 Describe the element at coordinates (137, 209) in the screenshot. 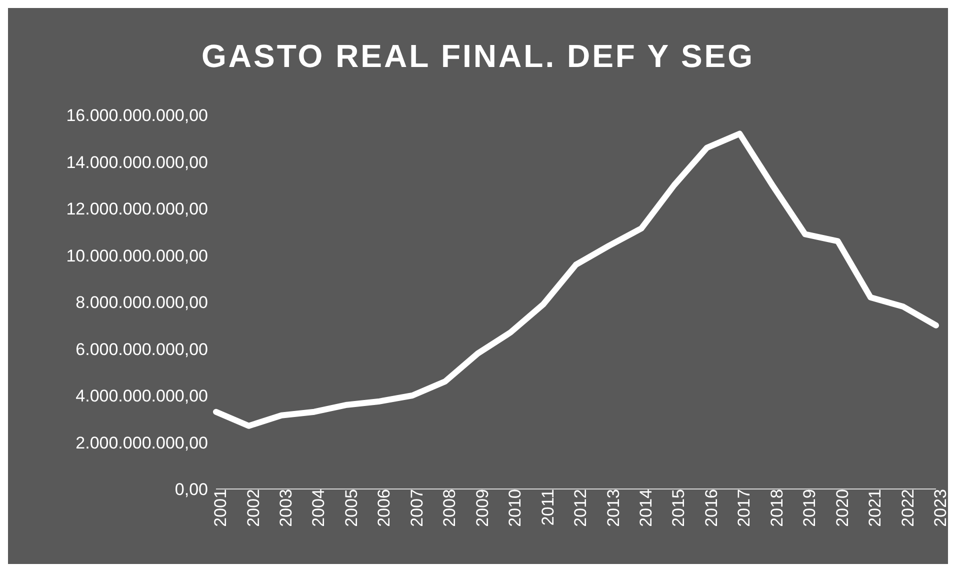

I see `y-tick-label: 12.000.000.000,00` at that location.